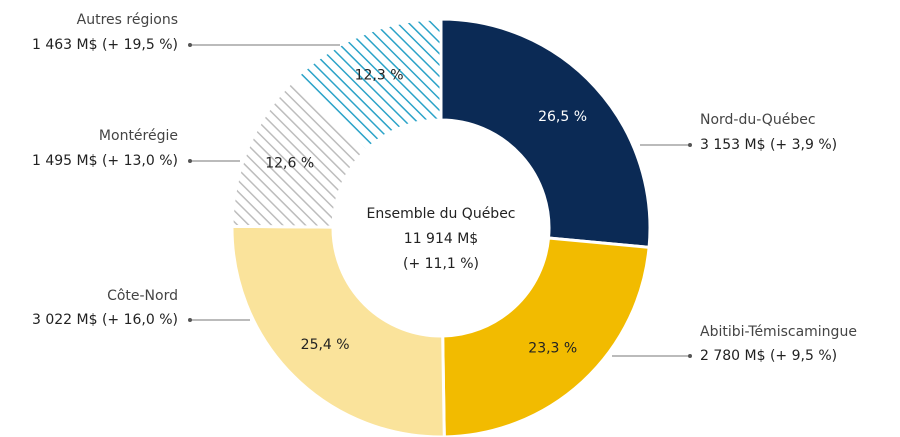  Describe the element at coordinates (142, 296) in the screenshot. I see `category-label: Côte-Nord` at that location.